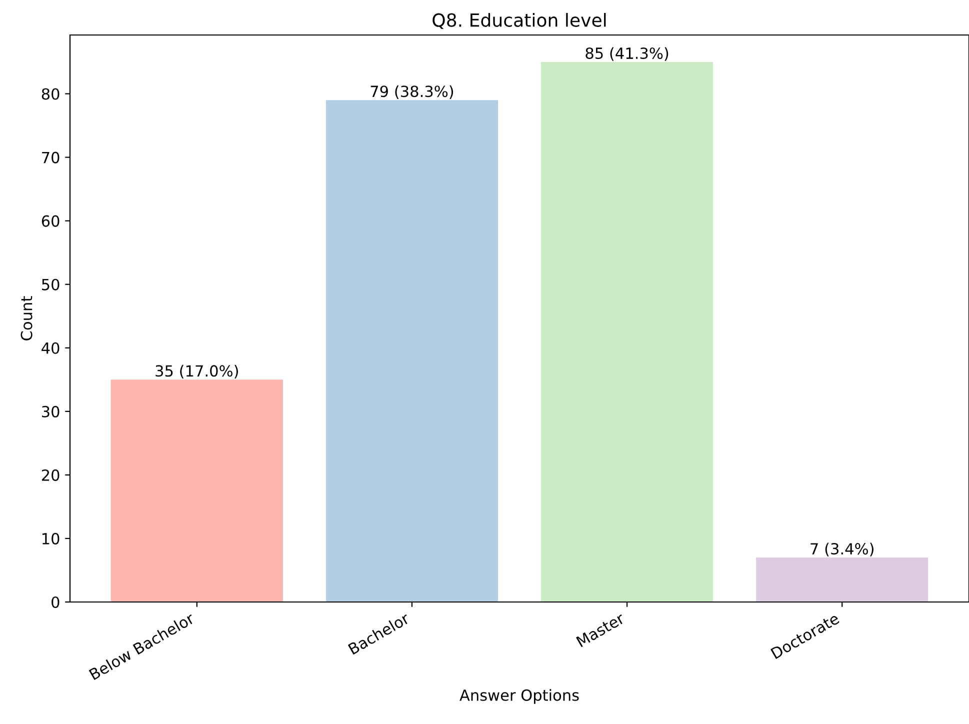 Image resolution: width=969 pixels, height=724 pixels. Describe the element at coordinates (519, 20) in the screenshot. I see `chart-title: Q8. Education level` at that location.